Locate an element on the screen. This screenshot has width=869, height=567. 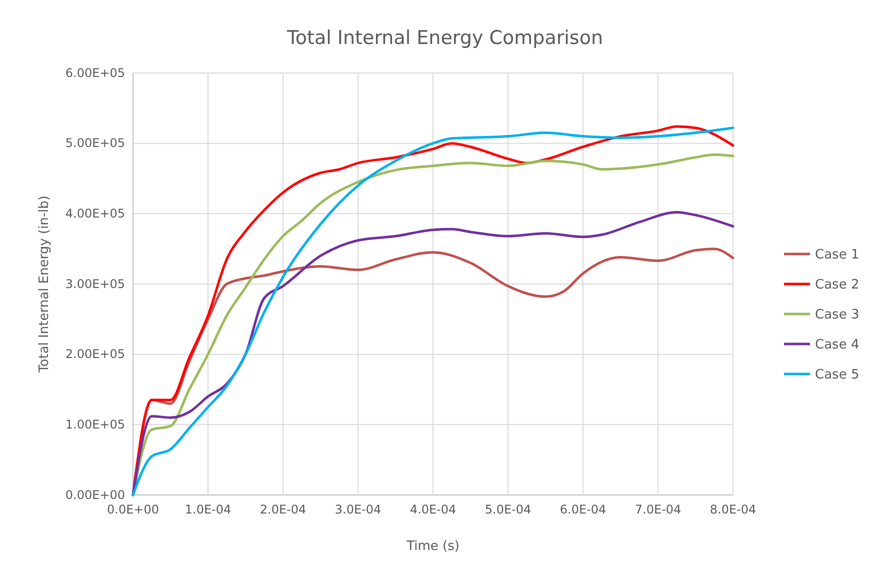
y-tick-label: 1.00E+05 is located at coordinates (95, 425).